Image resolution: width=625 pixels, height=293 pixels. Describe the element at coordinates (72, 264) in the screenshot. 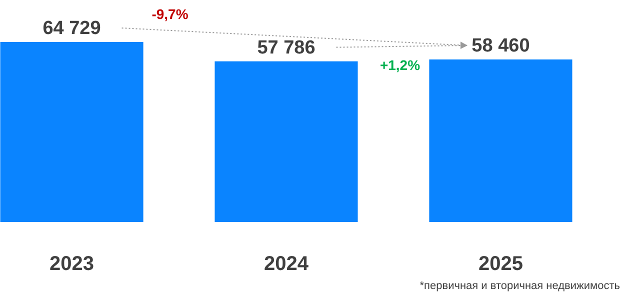

I see `x-tick-label: 2023` at that location.